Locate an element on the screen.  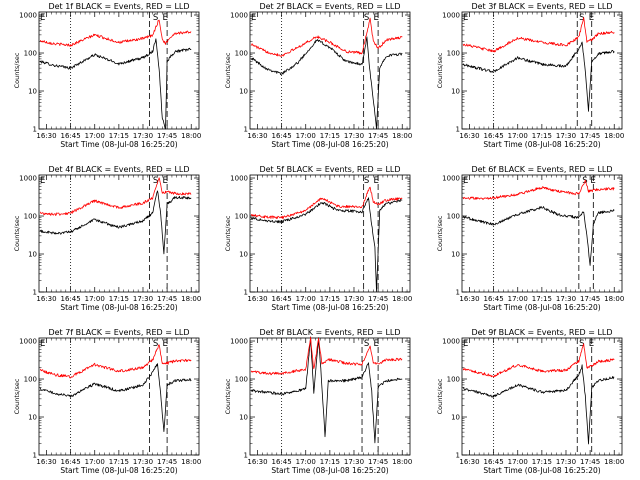
panel-title: Det 7f BLACK = Events, RED = LLD is located at coordinates (118, 332).